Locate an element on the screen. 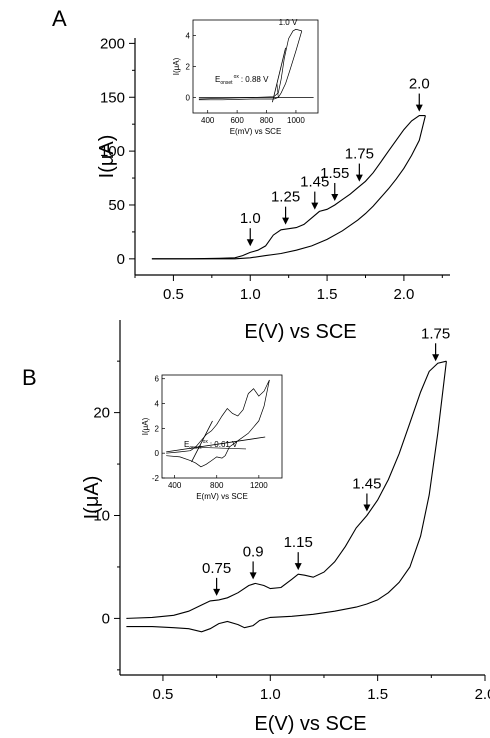 This screenshot has width=490, height=738. y-tick-label: 150 is located at coordinates (112, 97).